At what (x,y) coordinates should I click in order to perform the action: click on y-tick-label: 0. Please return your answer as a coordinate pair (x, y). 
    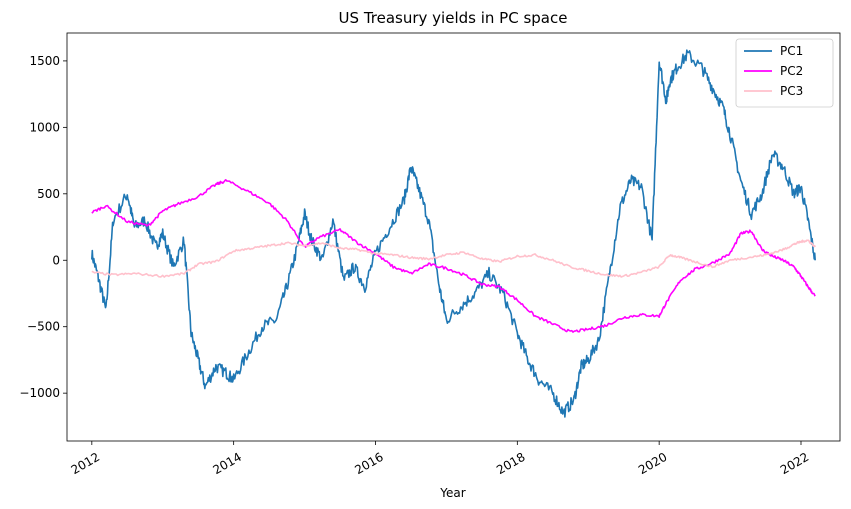
    Looking at the image, I should click on (56, 260).